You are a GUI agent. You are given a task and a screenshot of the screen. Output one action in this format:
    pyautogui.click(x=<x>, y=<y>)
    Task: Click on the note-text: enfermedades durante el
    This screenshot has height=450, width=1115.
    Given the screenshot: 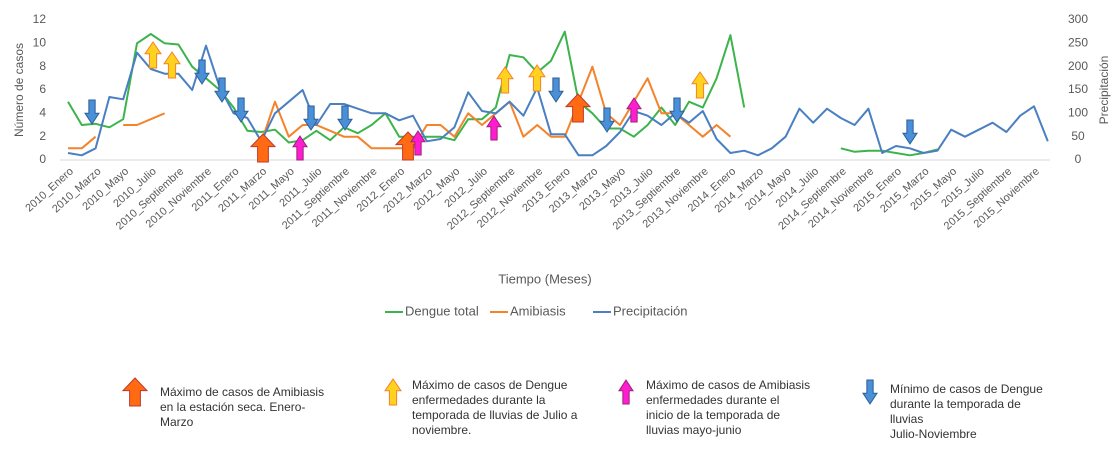 What is the action you would take?
    pyautogui.click(x=712, y=400)
    